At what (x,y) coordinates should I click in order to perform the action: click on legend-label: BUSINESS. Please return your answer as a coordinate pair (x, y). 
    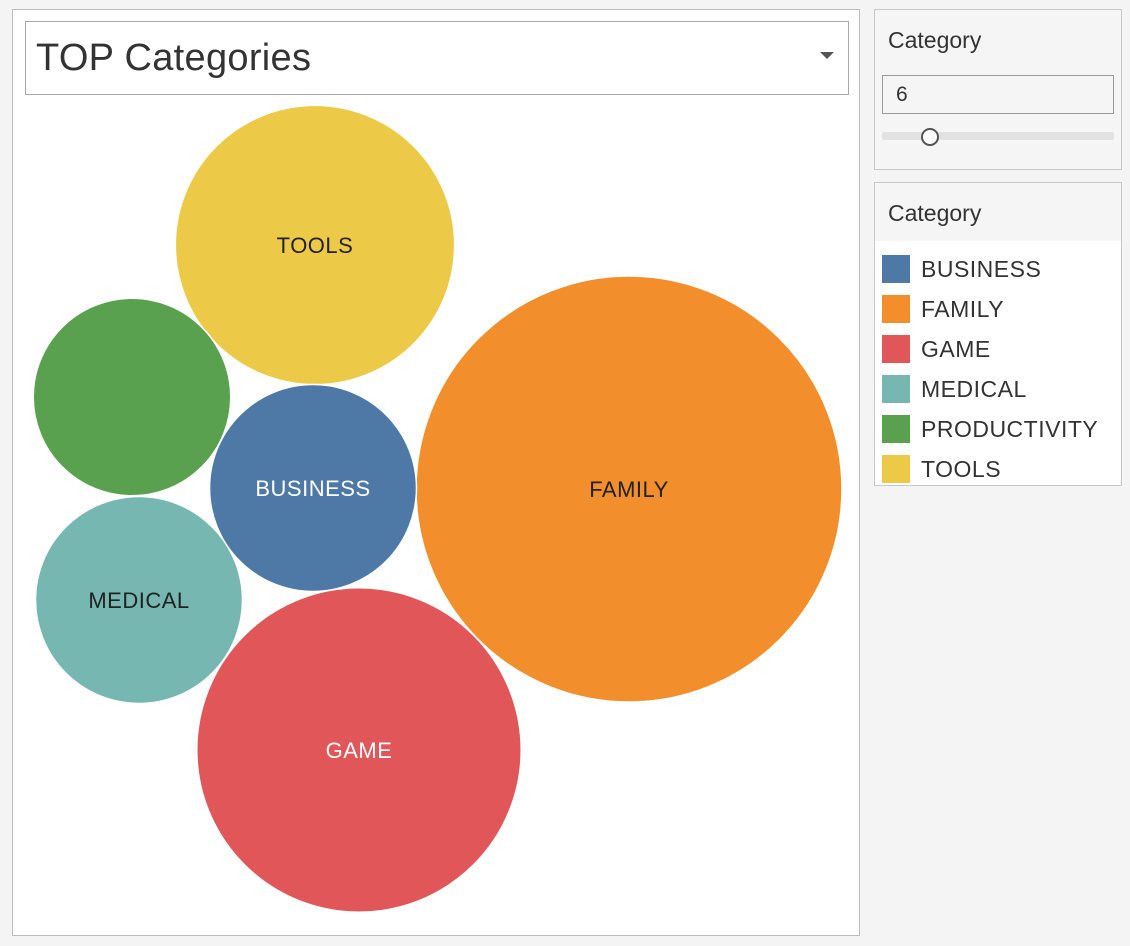
    Looking at the image, I should click on (981, 268).